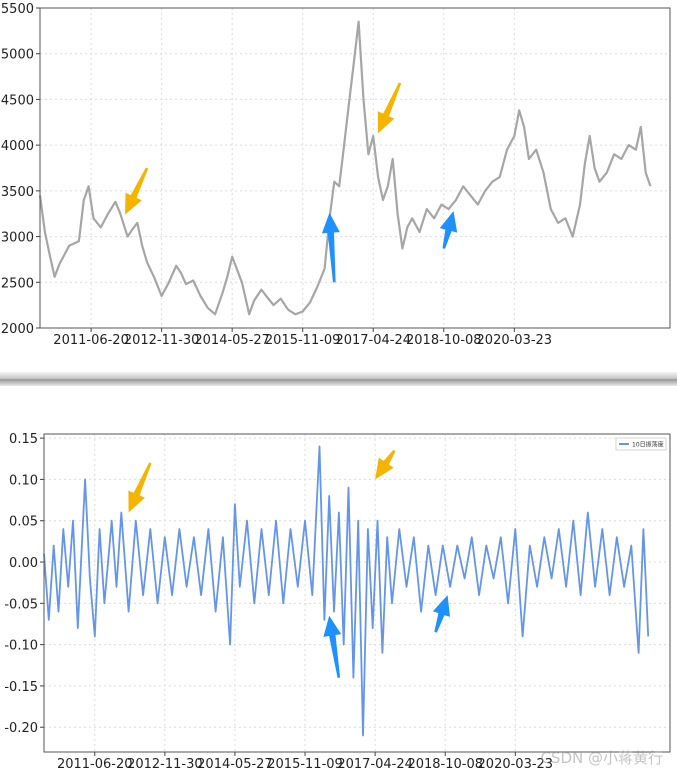 The height and width of the screenshot is (776, 677). What do you see at coordinates (17, 146) in the screenshot?
I see `y-tick-label: 4000` at bounding box center [17, 146].